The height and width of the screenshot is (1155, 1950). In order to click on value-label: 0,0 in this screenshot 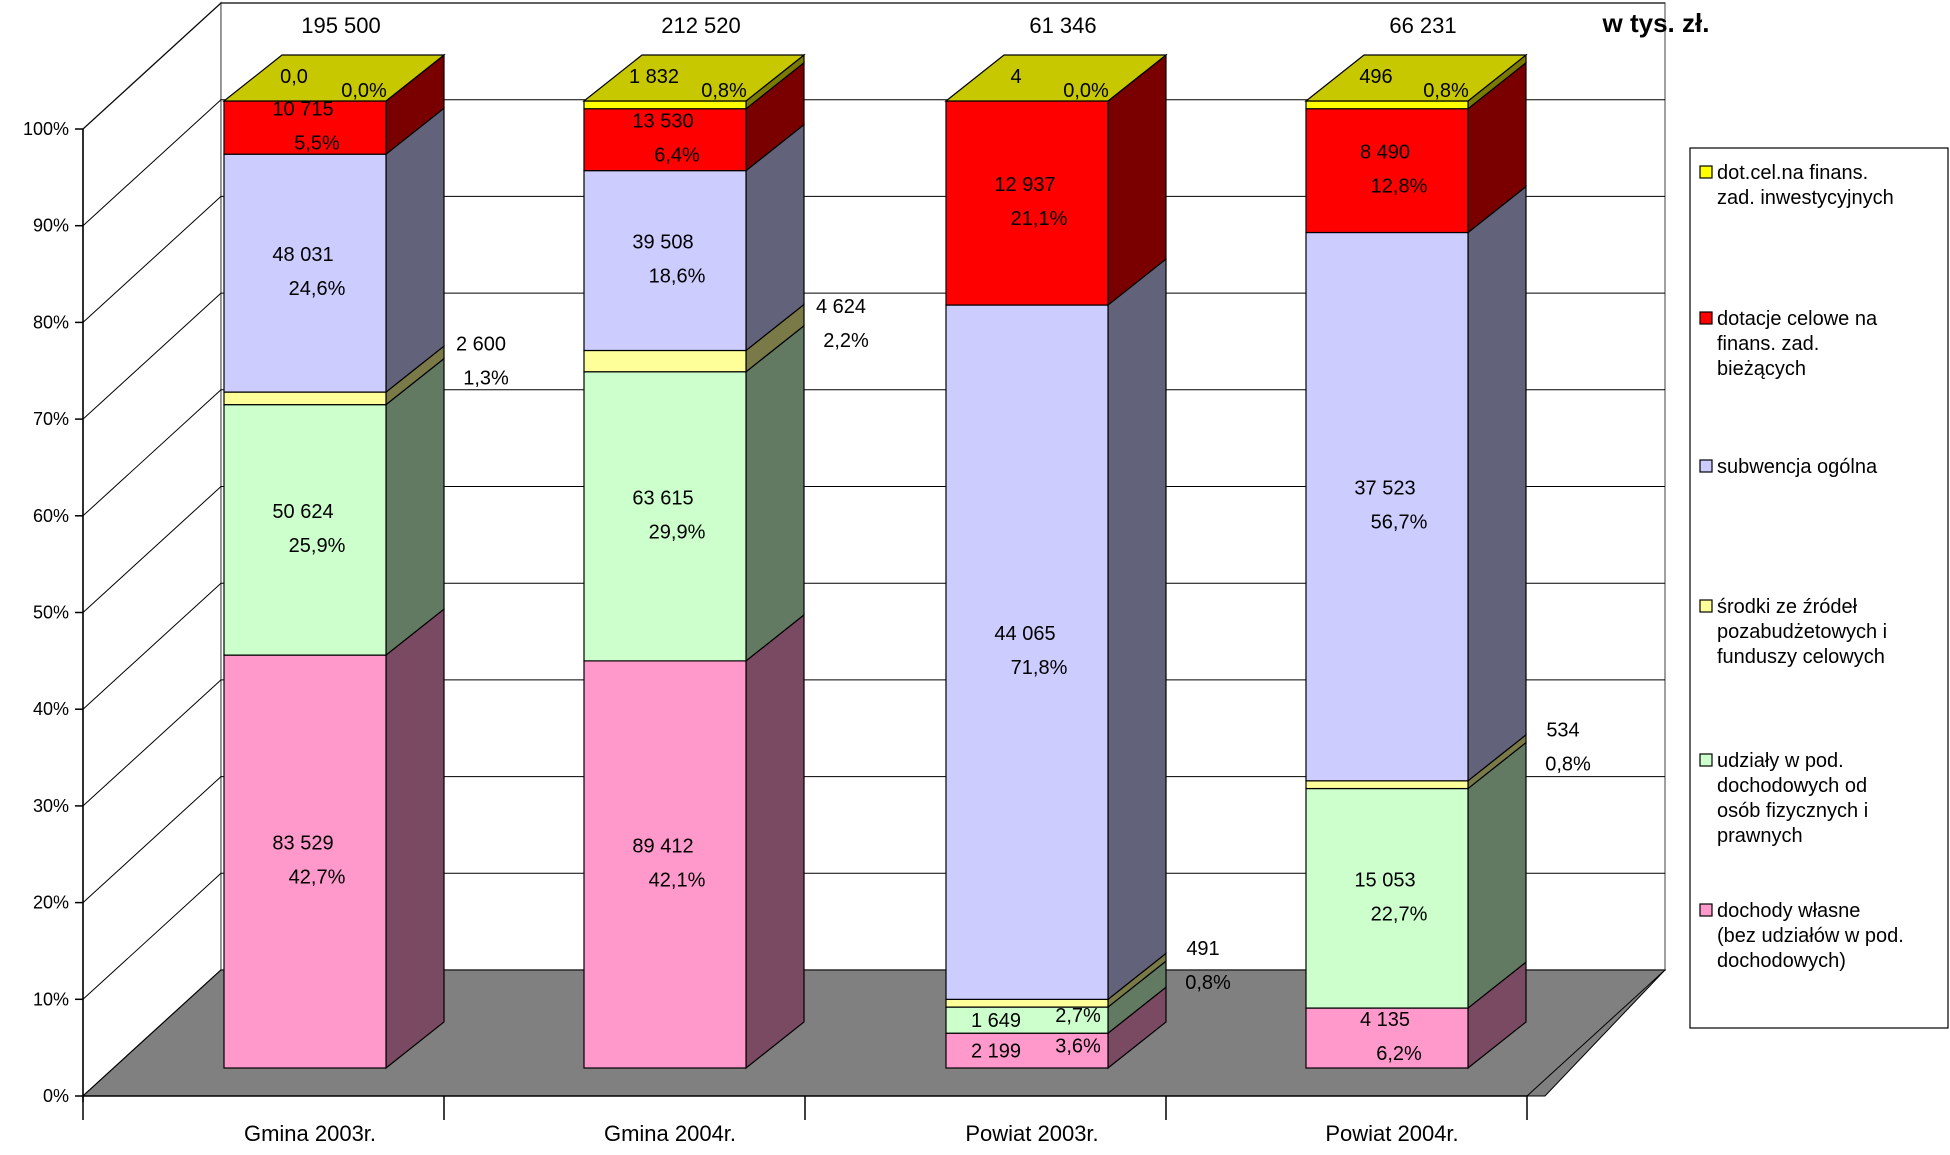, I will do `click(294, 77)`.